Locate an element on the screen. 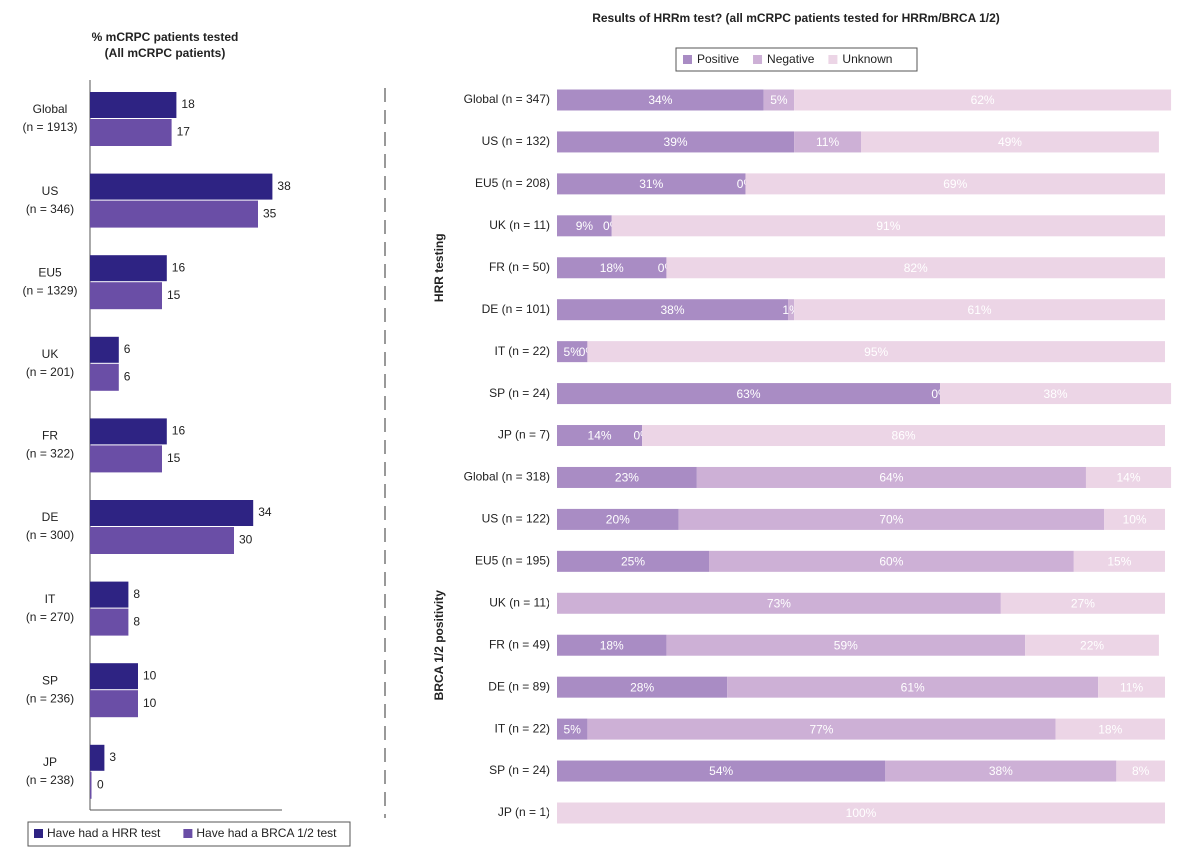  category-label: IT is located at coordinates (50, 599).